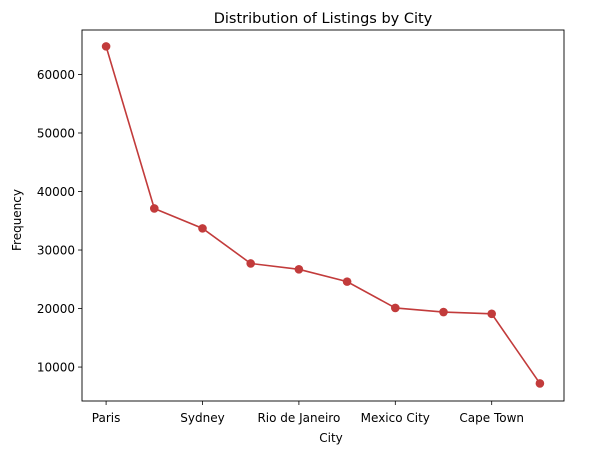 This screenshot has height=455, width=589. What do you see at coordinates (56, 368) in the screenshot?
I see `y-tick-label: 10000` at bounding box center [56, 368].